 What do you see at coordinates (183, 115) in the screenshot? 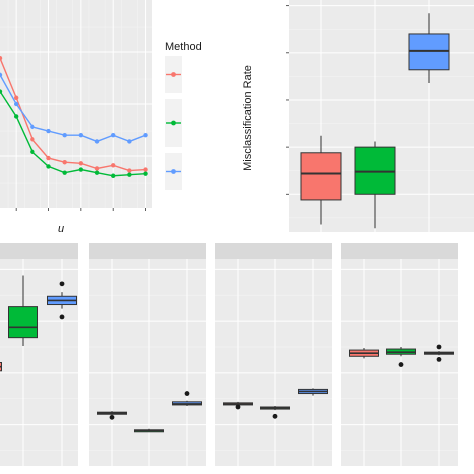
I see `legend: Method` at bounding box center [183, 115].